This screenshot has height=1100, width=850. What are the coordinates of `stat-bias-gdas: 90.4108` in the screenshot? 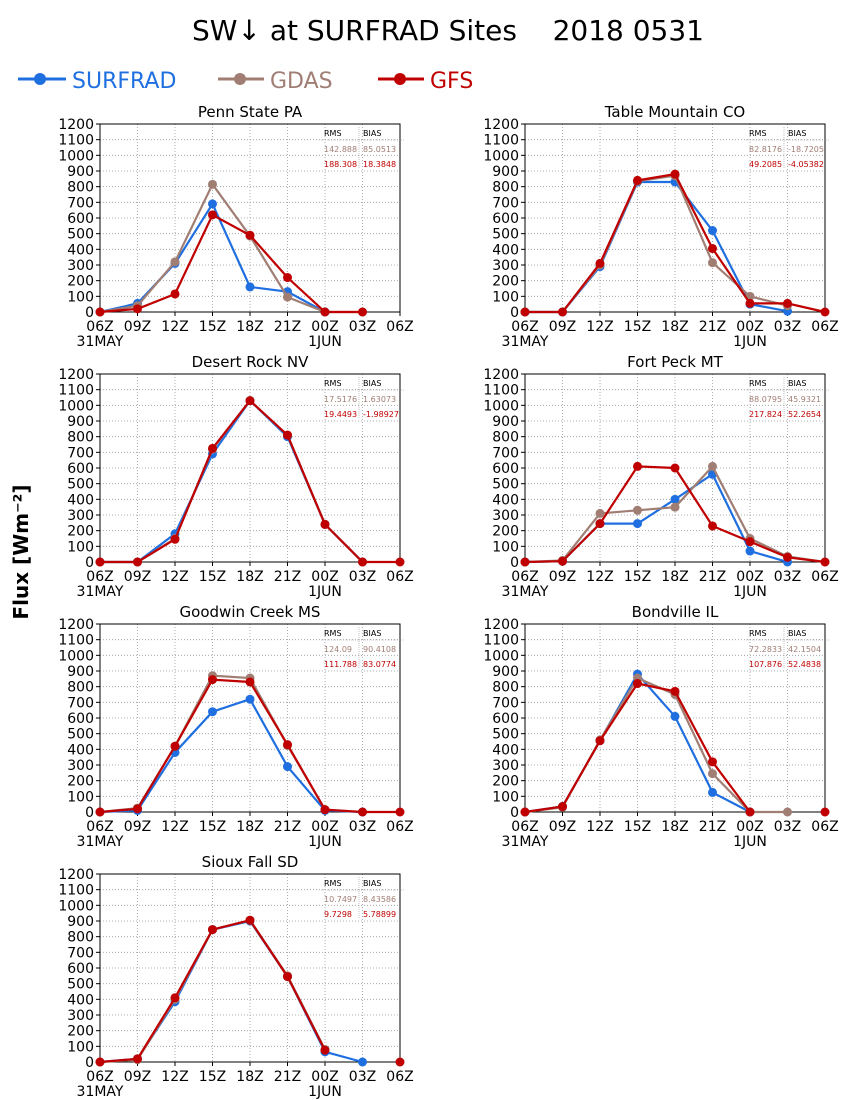 It's located at (379, 649).